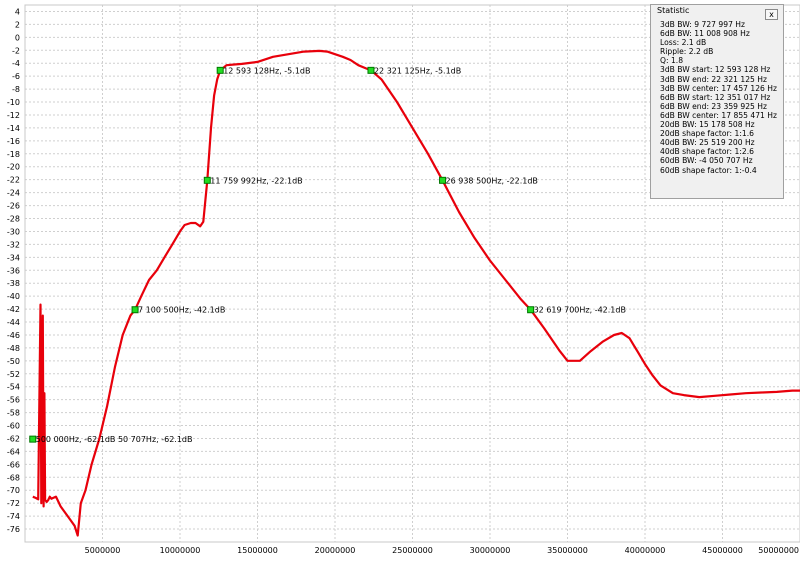  Describe the element at coordinates (13, 141) in the screenshot. I see `y-tick-label: -16` at that location.